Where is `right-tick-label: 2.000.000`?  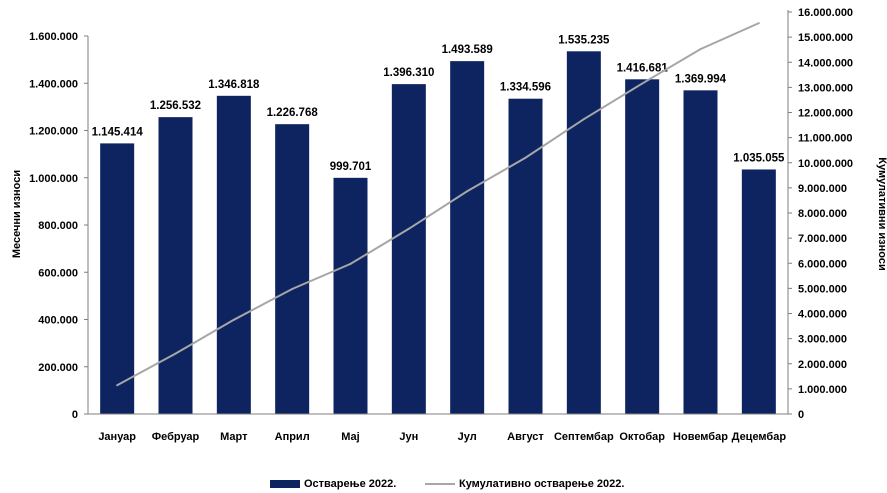 right-tick-label: 2.000.000 is located at coordinates (822, 365).